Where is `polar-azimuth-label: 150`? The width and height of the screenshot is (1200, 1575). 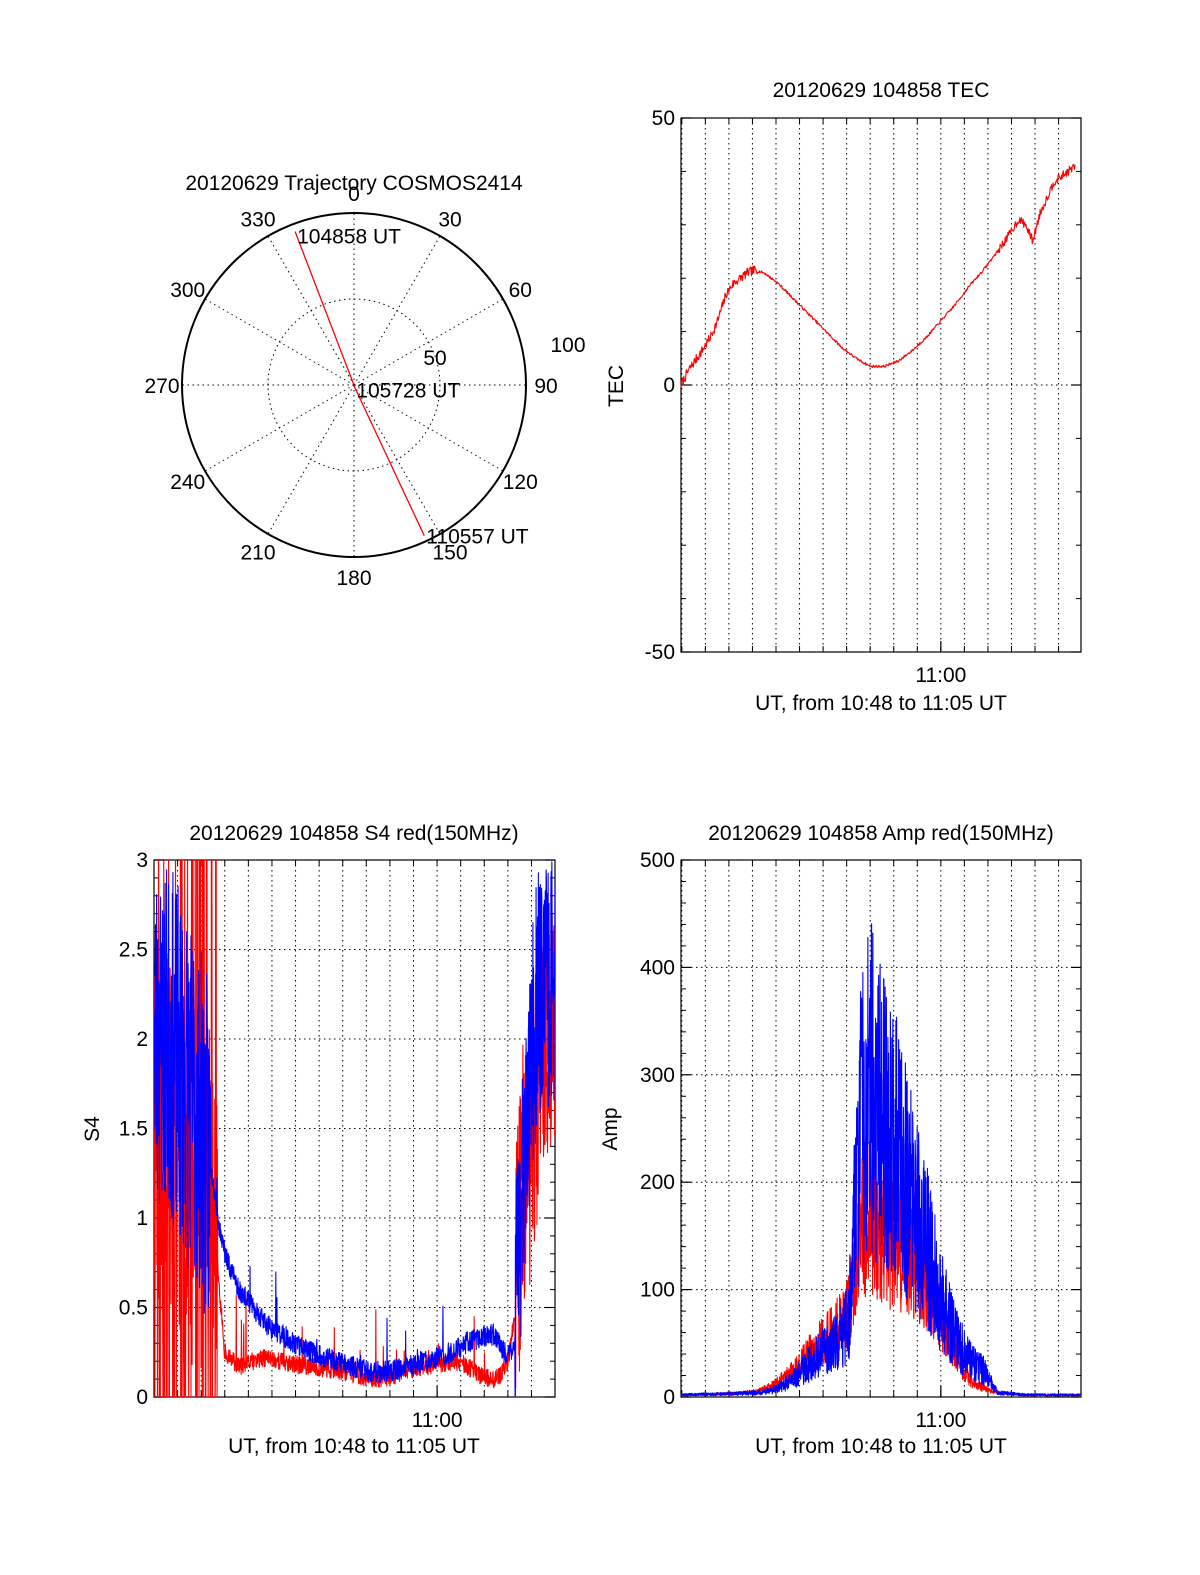
polar-azimuth-label: 150 is located at coordinates (449, 552).